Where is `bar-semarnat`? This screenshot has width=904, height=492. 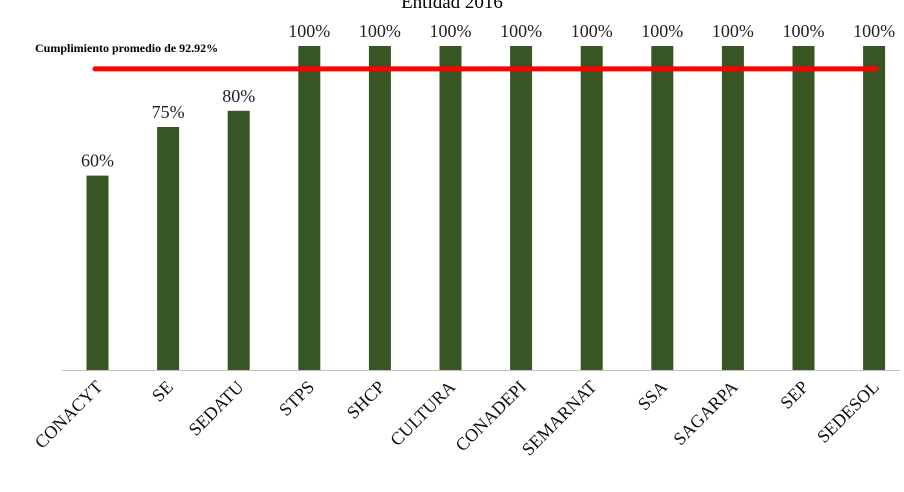 bar-semarnat is located at coordinates (591, 208).